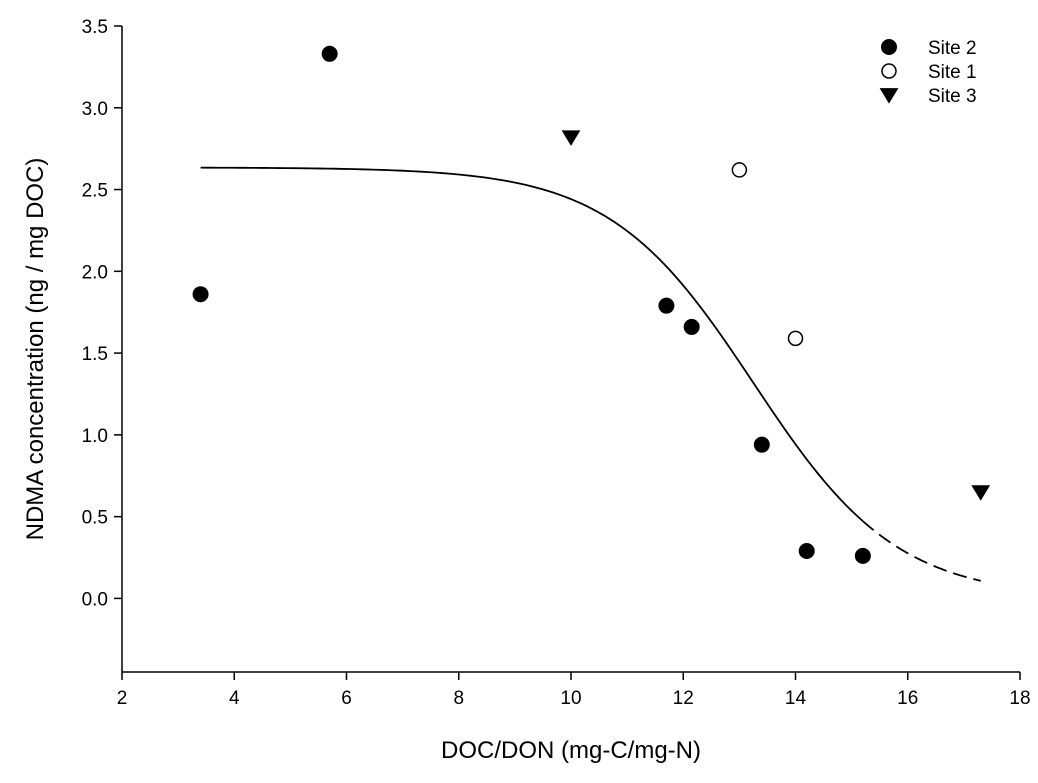 Image resolution: width=1038 pixels, height=783 pixels. What do you see at coordinates (95, 599) in the screenshot?
I see `y-tick-label: 0.0` at bounding box center [95, 599].